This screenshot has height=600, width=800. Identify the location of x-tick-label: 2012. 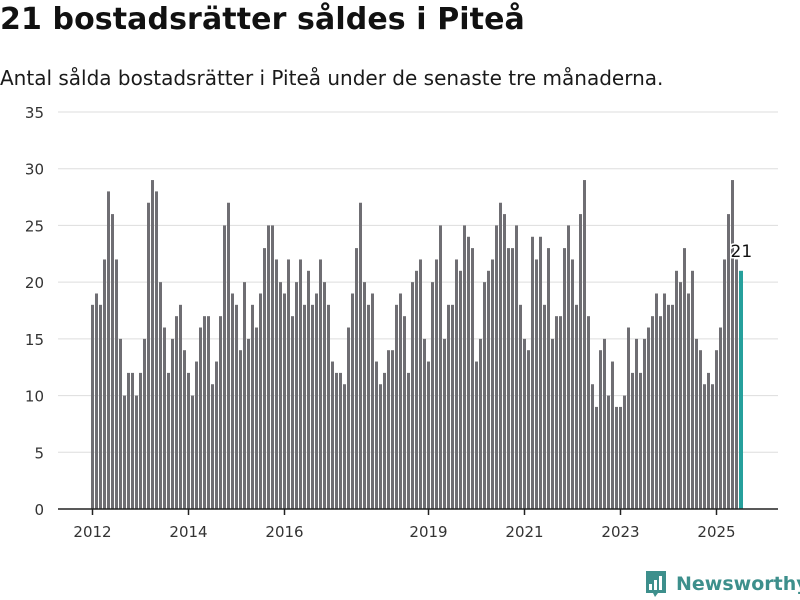
(92, 532).